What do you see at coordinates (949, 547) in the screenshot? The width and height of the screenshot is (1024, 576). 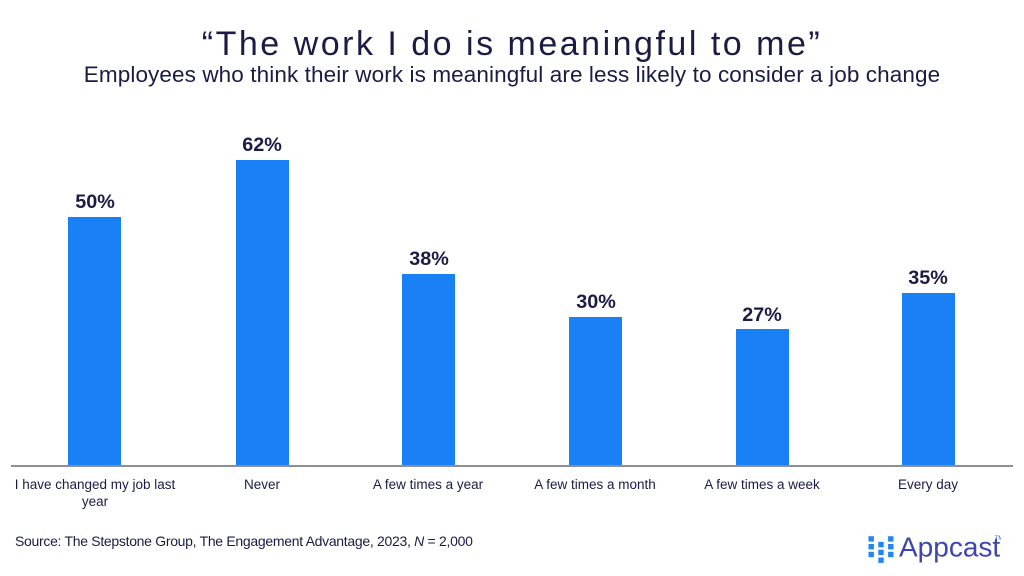 I see `svg-text: Appcast` at bounding box center [949, 547].